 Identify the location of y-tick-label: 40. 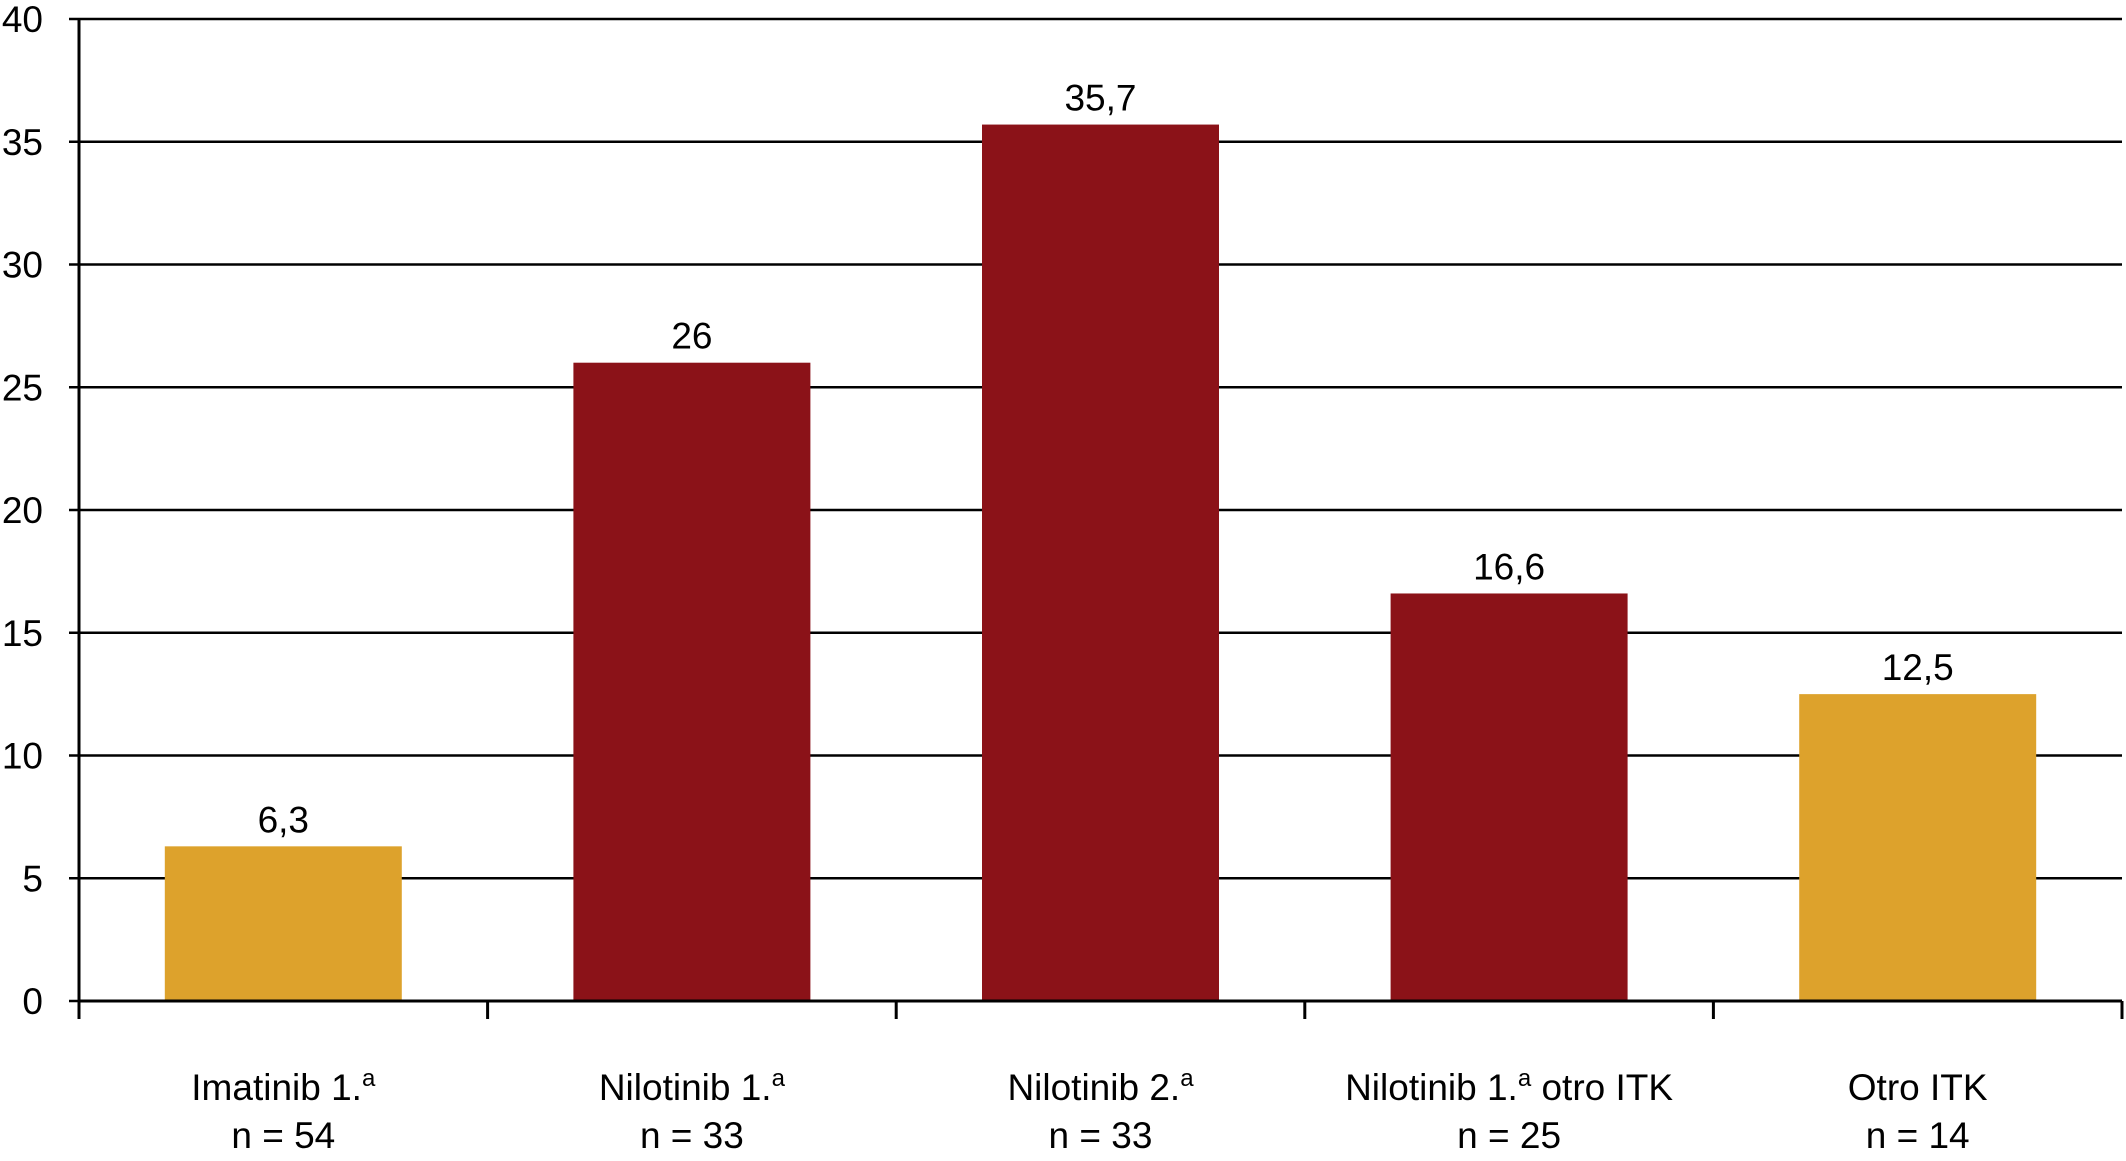
(22, 20).